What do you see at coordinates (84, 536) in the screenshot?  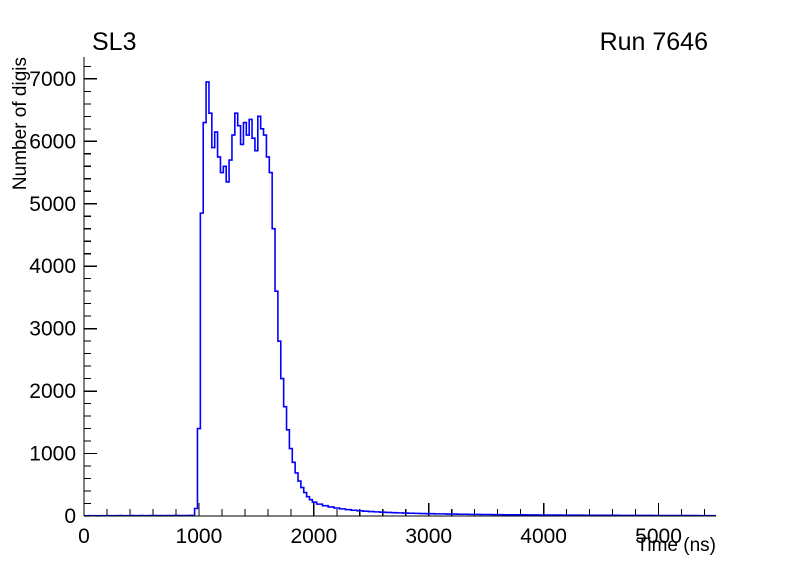 I see `x-tick-label: 0` at bounding box center [84, 536].